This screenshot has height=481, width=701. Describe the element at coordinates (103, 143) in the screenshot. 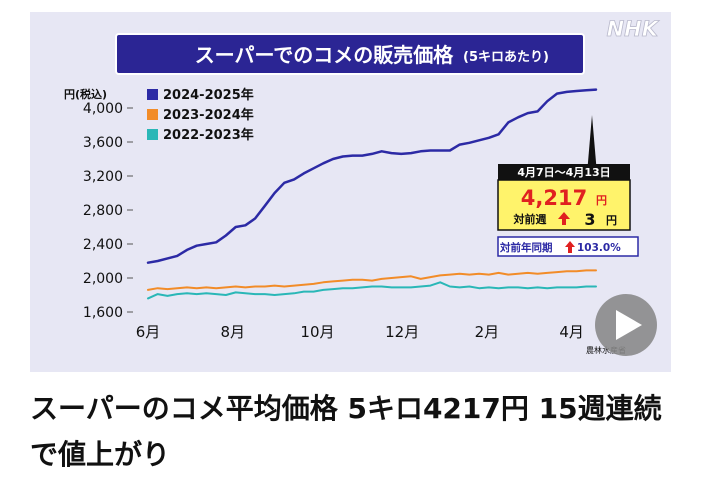

I see `y-tick-label: 3,600` at that location.